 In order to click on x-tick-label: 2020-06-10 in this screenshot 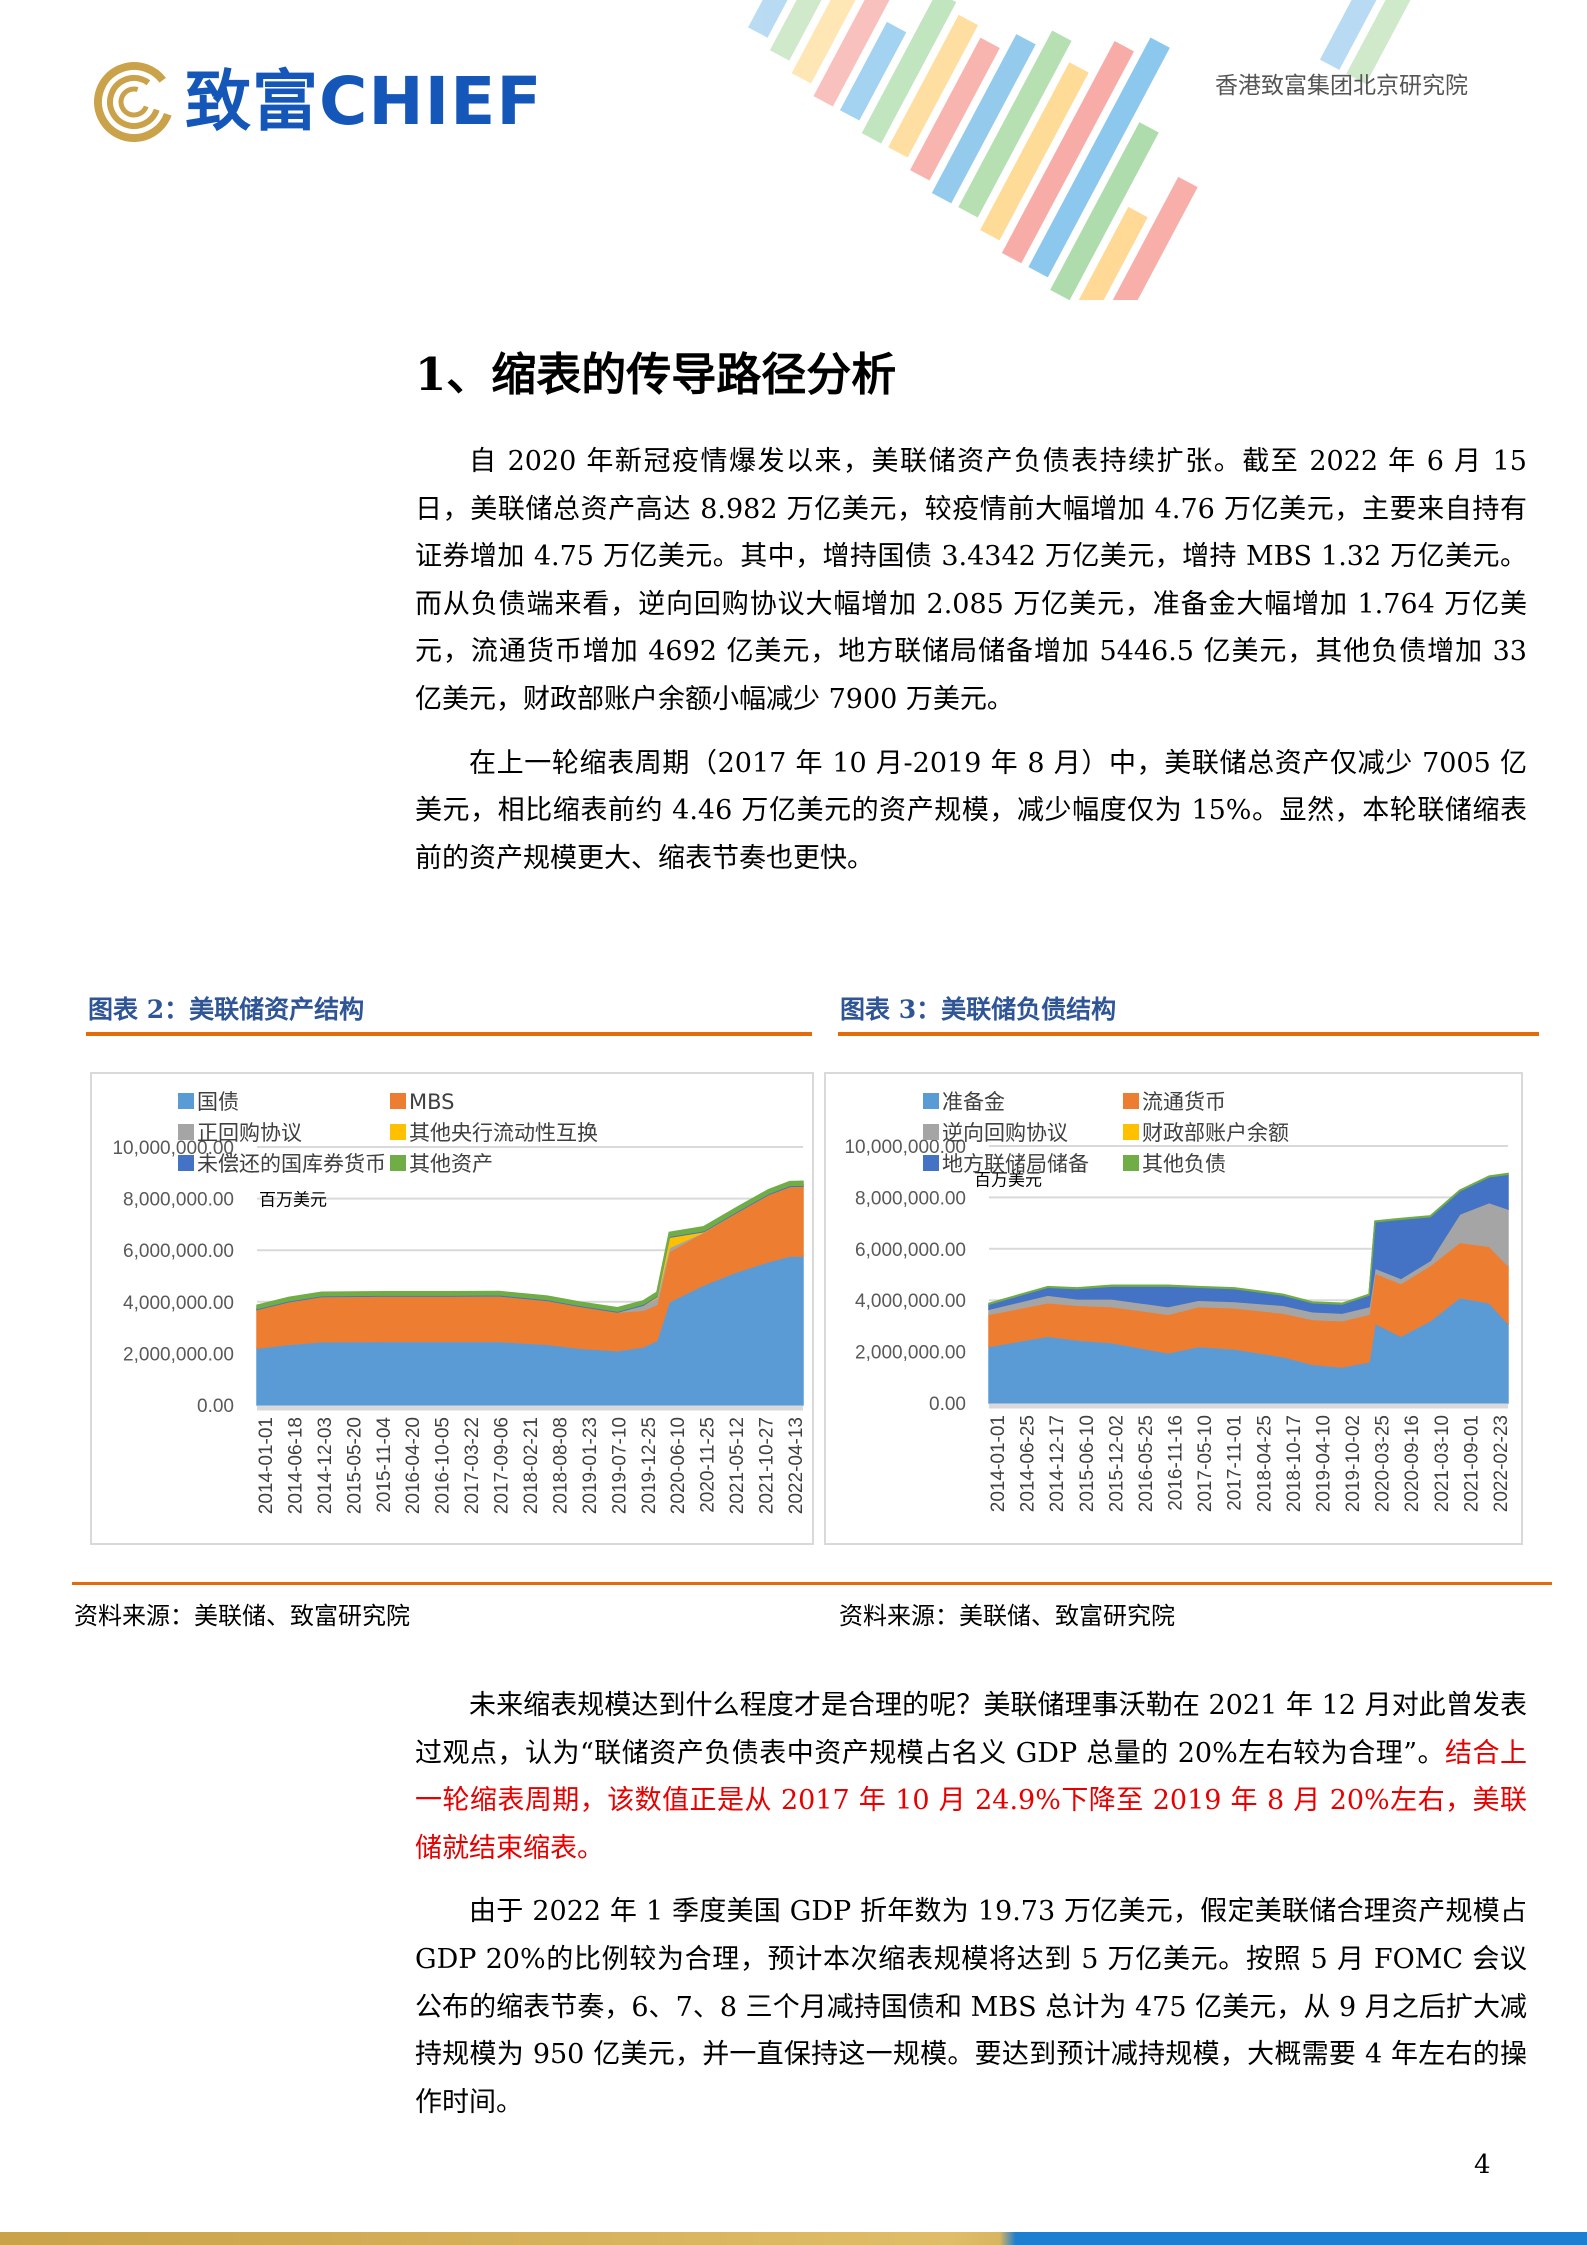, I will do `click(678, 1465)`.